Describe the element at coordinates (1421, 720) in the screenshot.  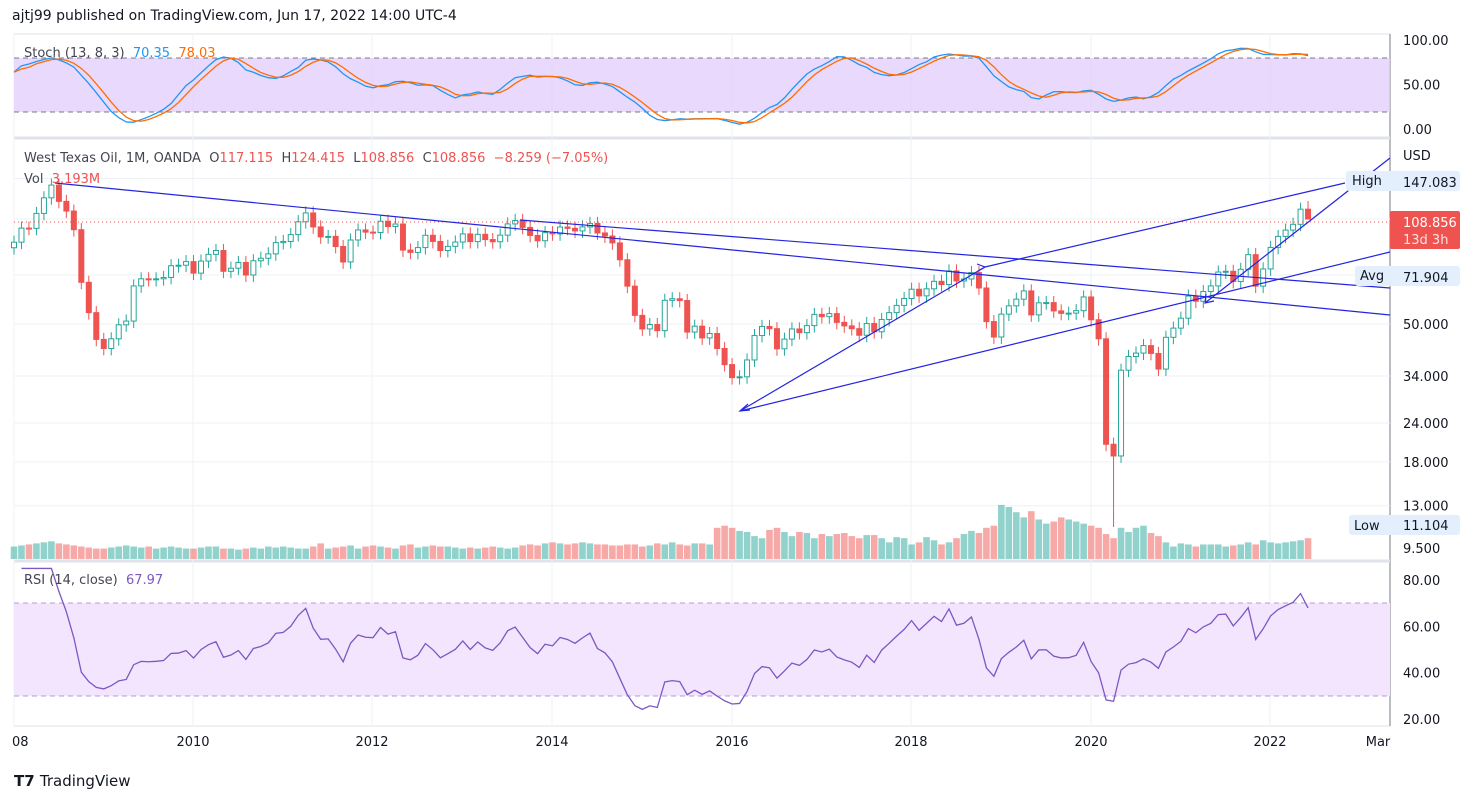
I see `rsi-tick-label: 20.00` at that location.